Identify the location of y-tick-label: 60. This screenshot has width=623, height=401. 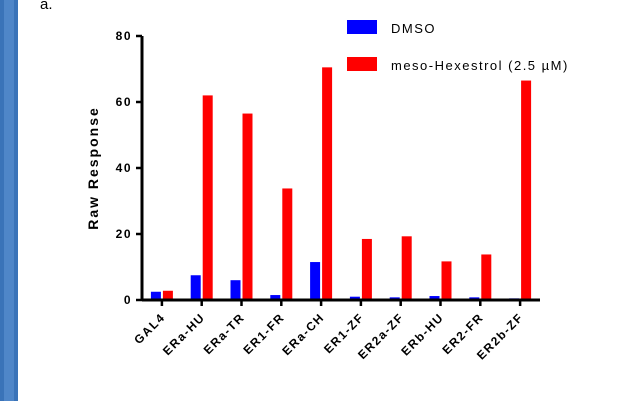
(124, 102).